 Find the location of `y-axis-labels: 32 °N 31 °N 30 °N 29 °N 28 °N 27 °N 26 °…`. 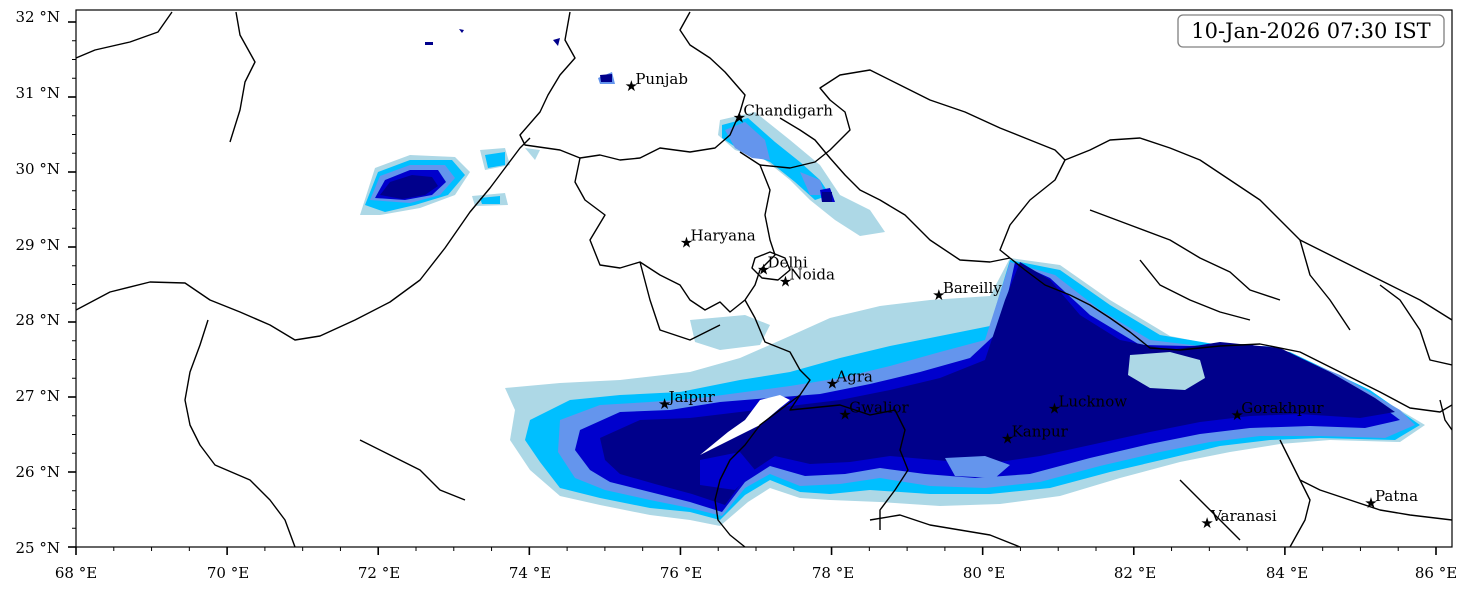

y-axis-labels: 32 °N 31 °N 30 °N 29 °N 28 °N 27 °N 26 °… is located at coordinates (38, 282).